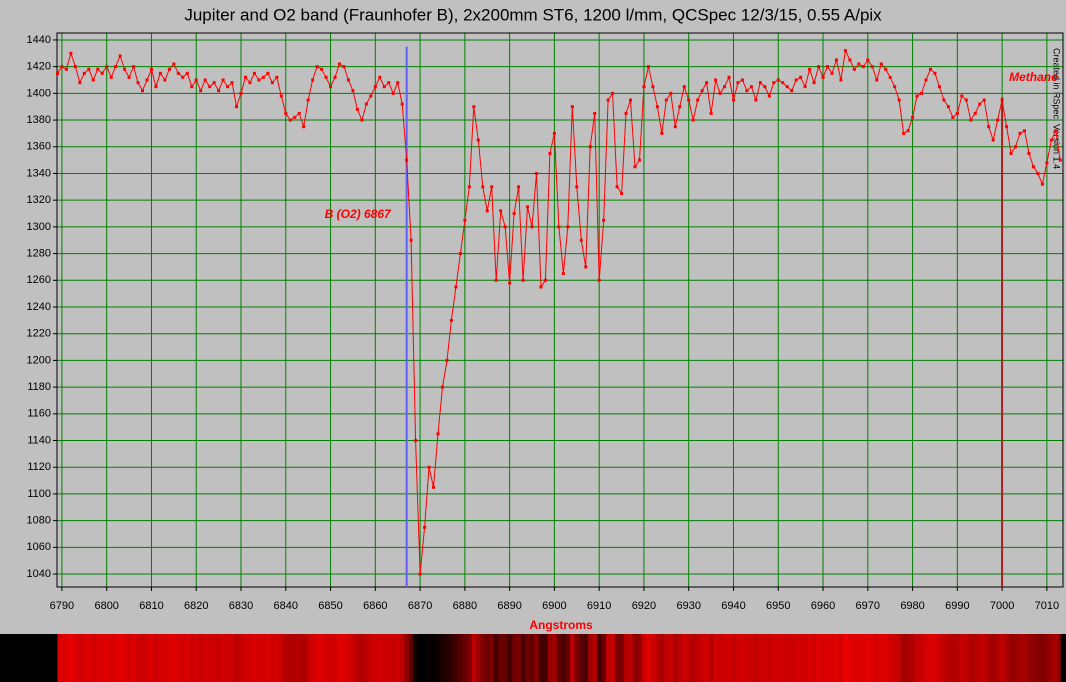 This screenshot has width=1066, height=682. What do you see at coordinates (39, 227) in the screenshot?
I see `y-tick-label: 1300` at bounding box center [39, 227].